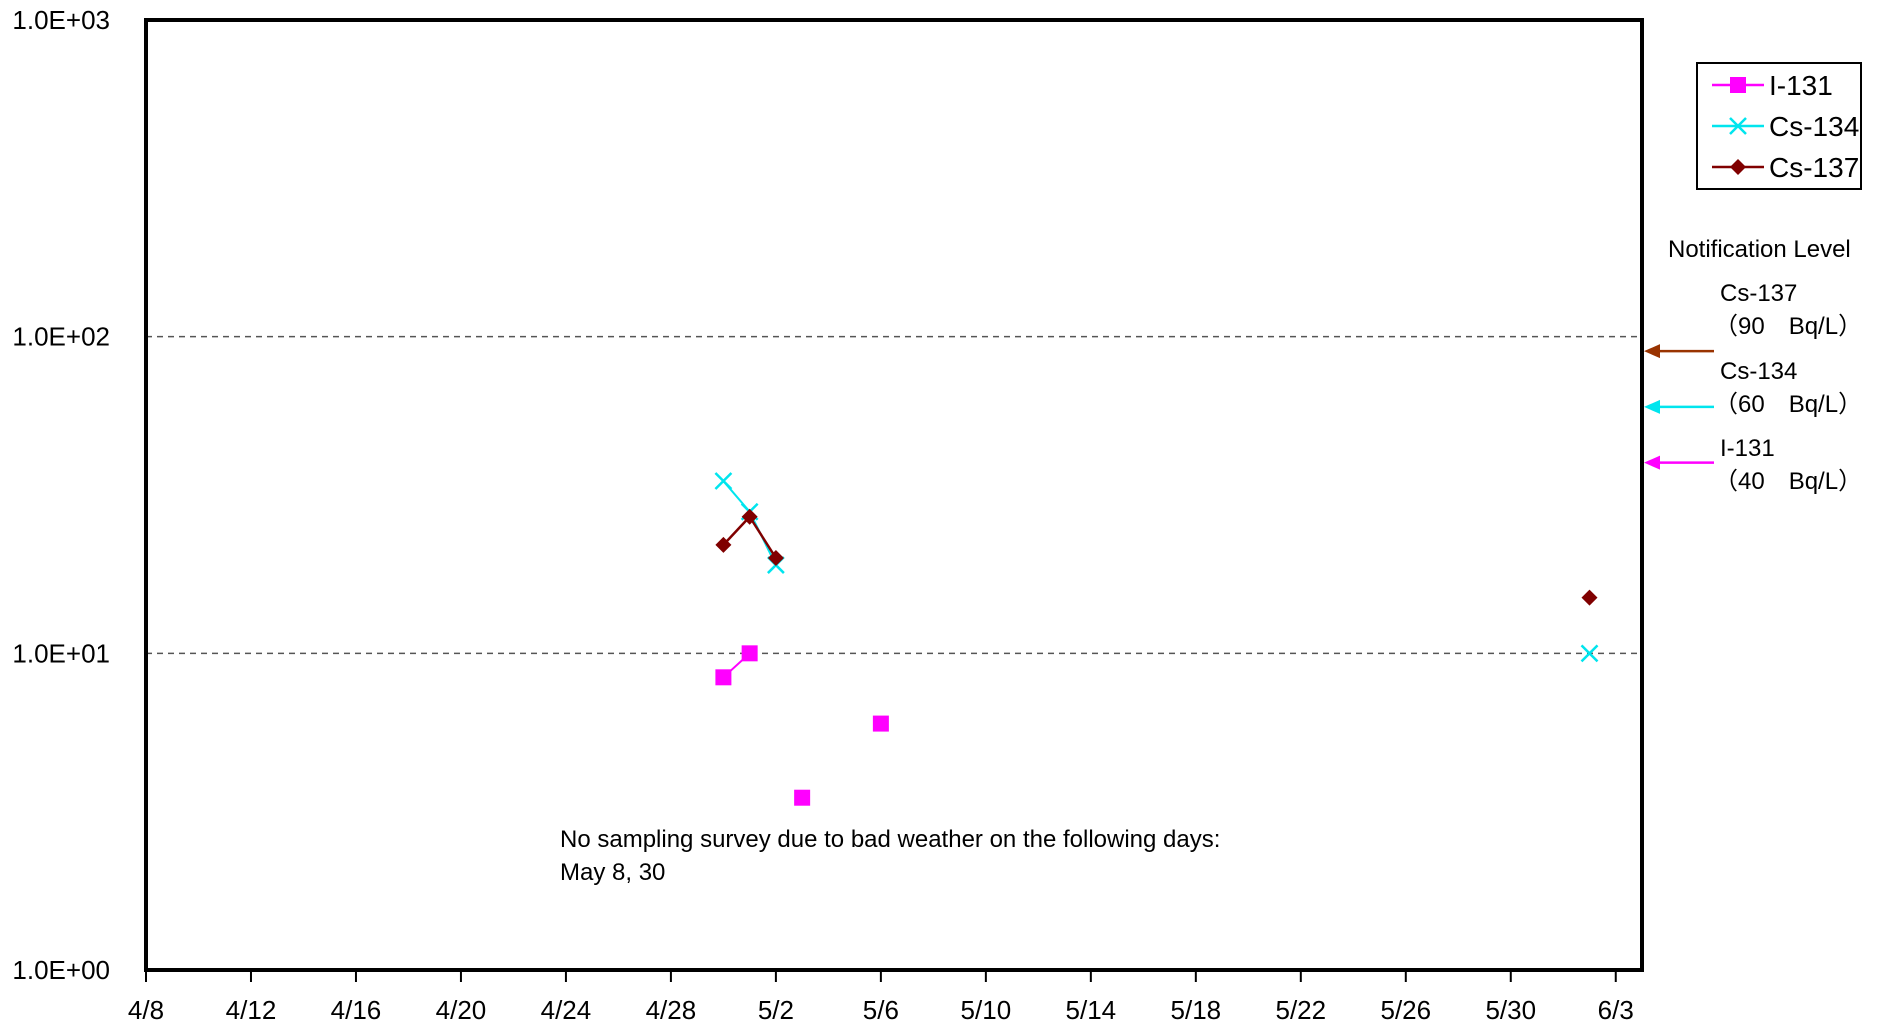 This screenshot has width=1877, height=1027. I want to click on notification-i-131: I-131 （40 Bq/L）, so click(1753, 465).